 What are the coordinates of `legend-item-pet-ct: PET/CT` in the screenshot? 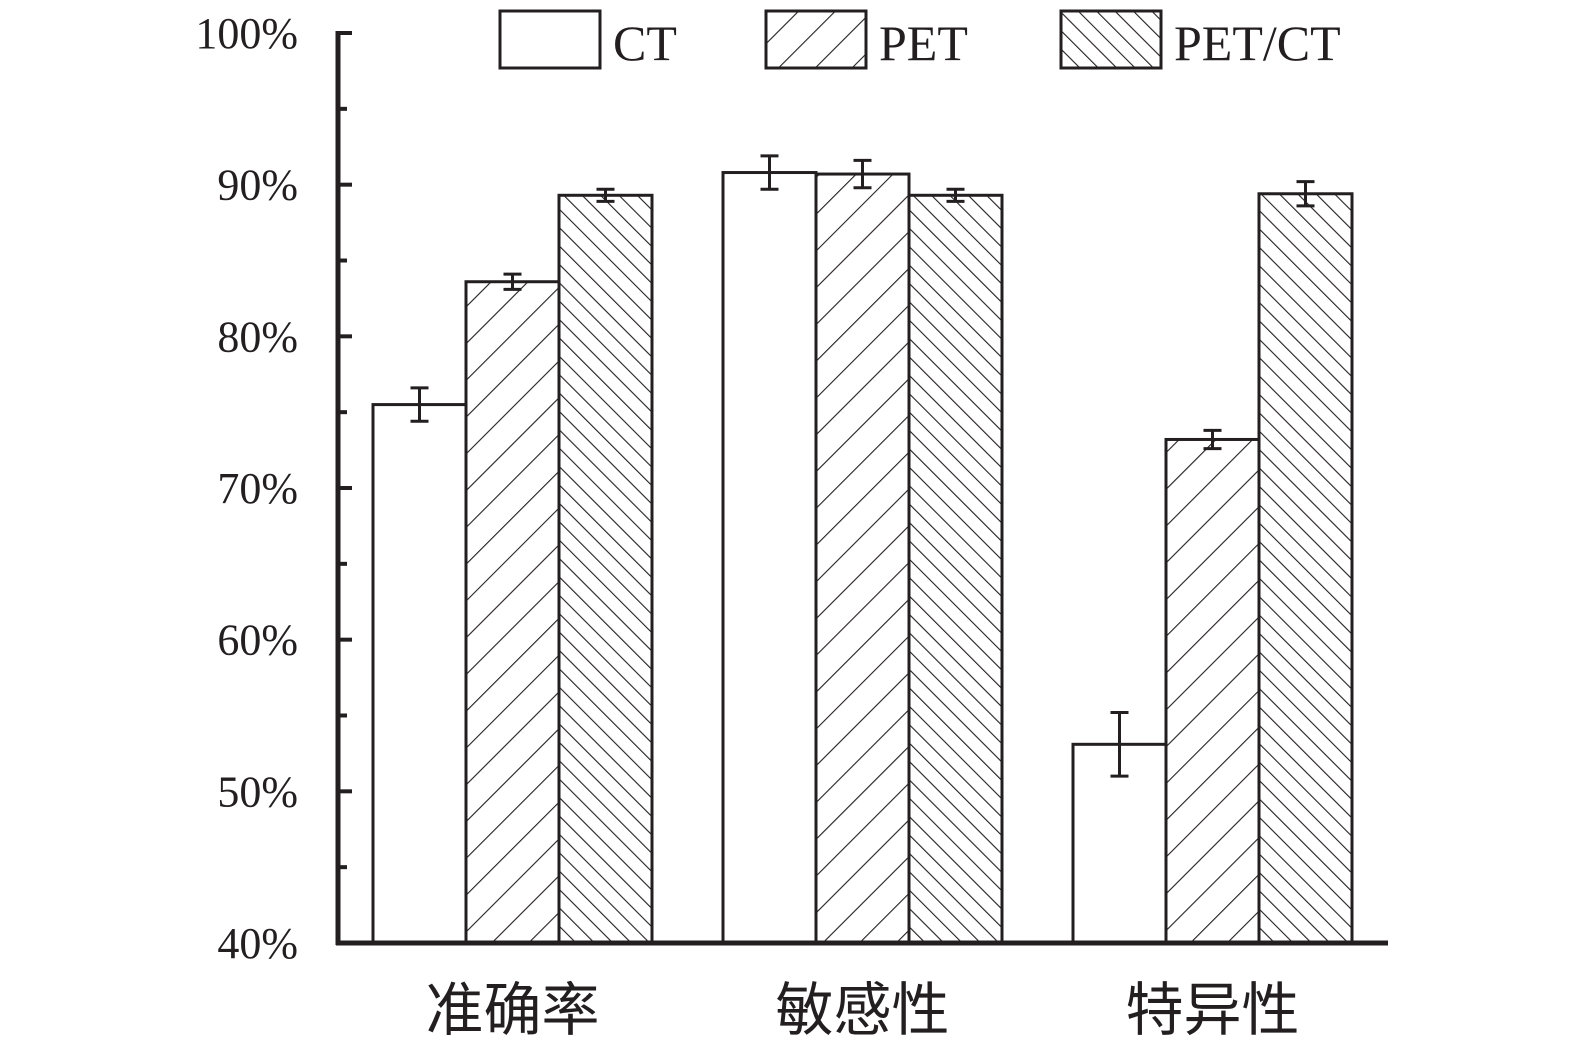 It's located at (1200, 40).